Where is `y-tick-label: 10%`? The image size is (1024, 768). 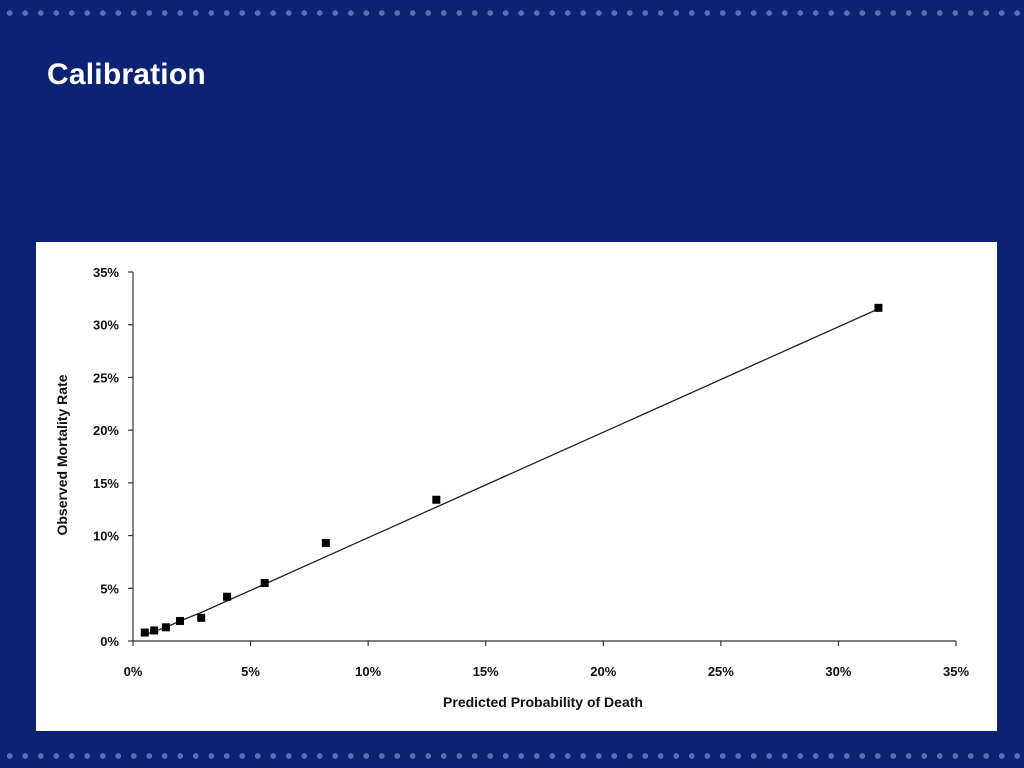
y-tick-label: 10% is located at coordinates (106, 536).